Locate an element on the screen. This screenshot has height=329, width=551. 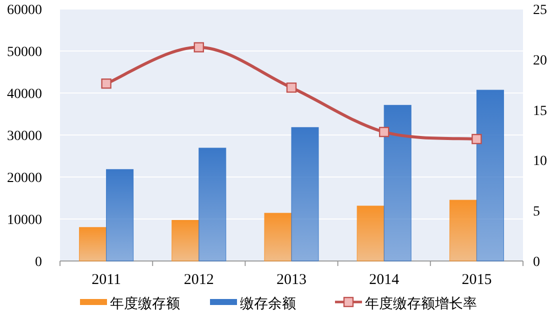
legend-label: 缴存余额 is located at coordinates (268, 304).